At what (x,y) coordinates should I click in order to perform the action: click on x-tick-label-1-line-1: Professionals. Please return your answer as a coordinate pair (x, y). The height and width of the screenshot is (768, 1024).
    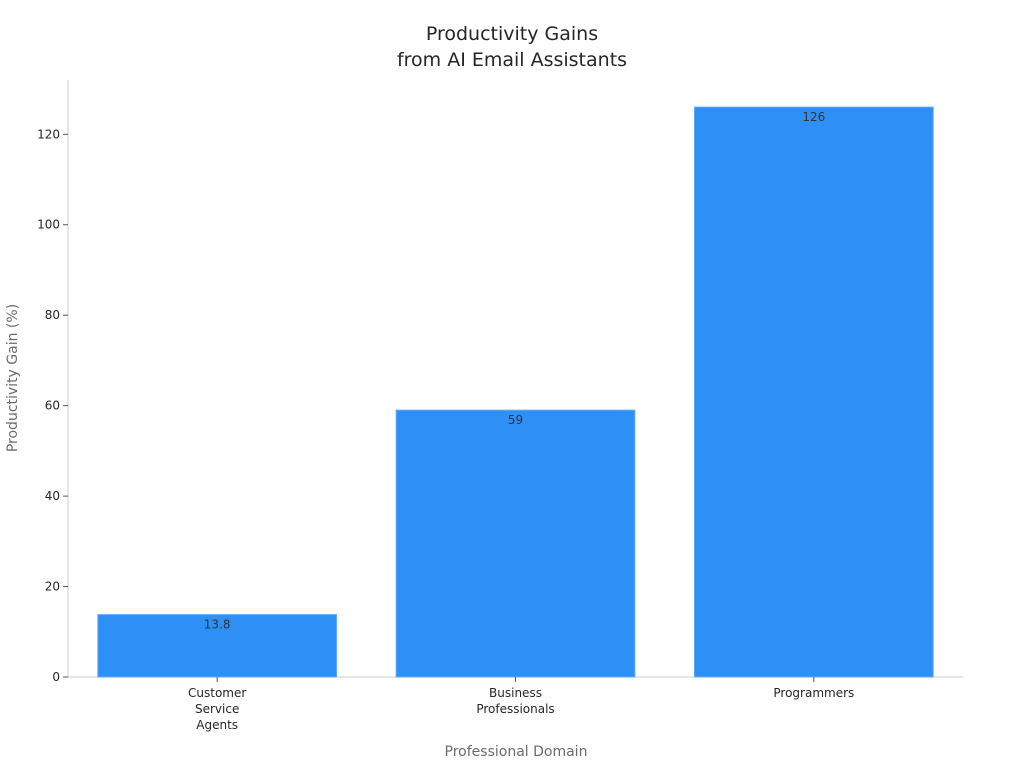
    Looking at the image, I should click on (515, 709).